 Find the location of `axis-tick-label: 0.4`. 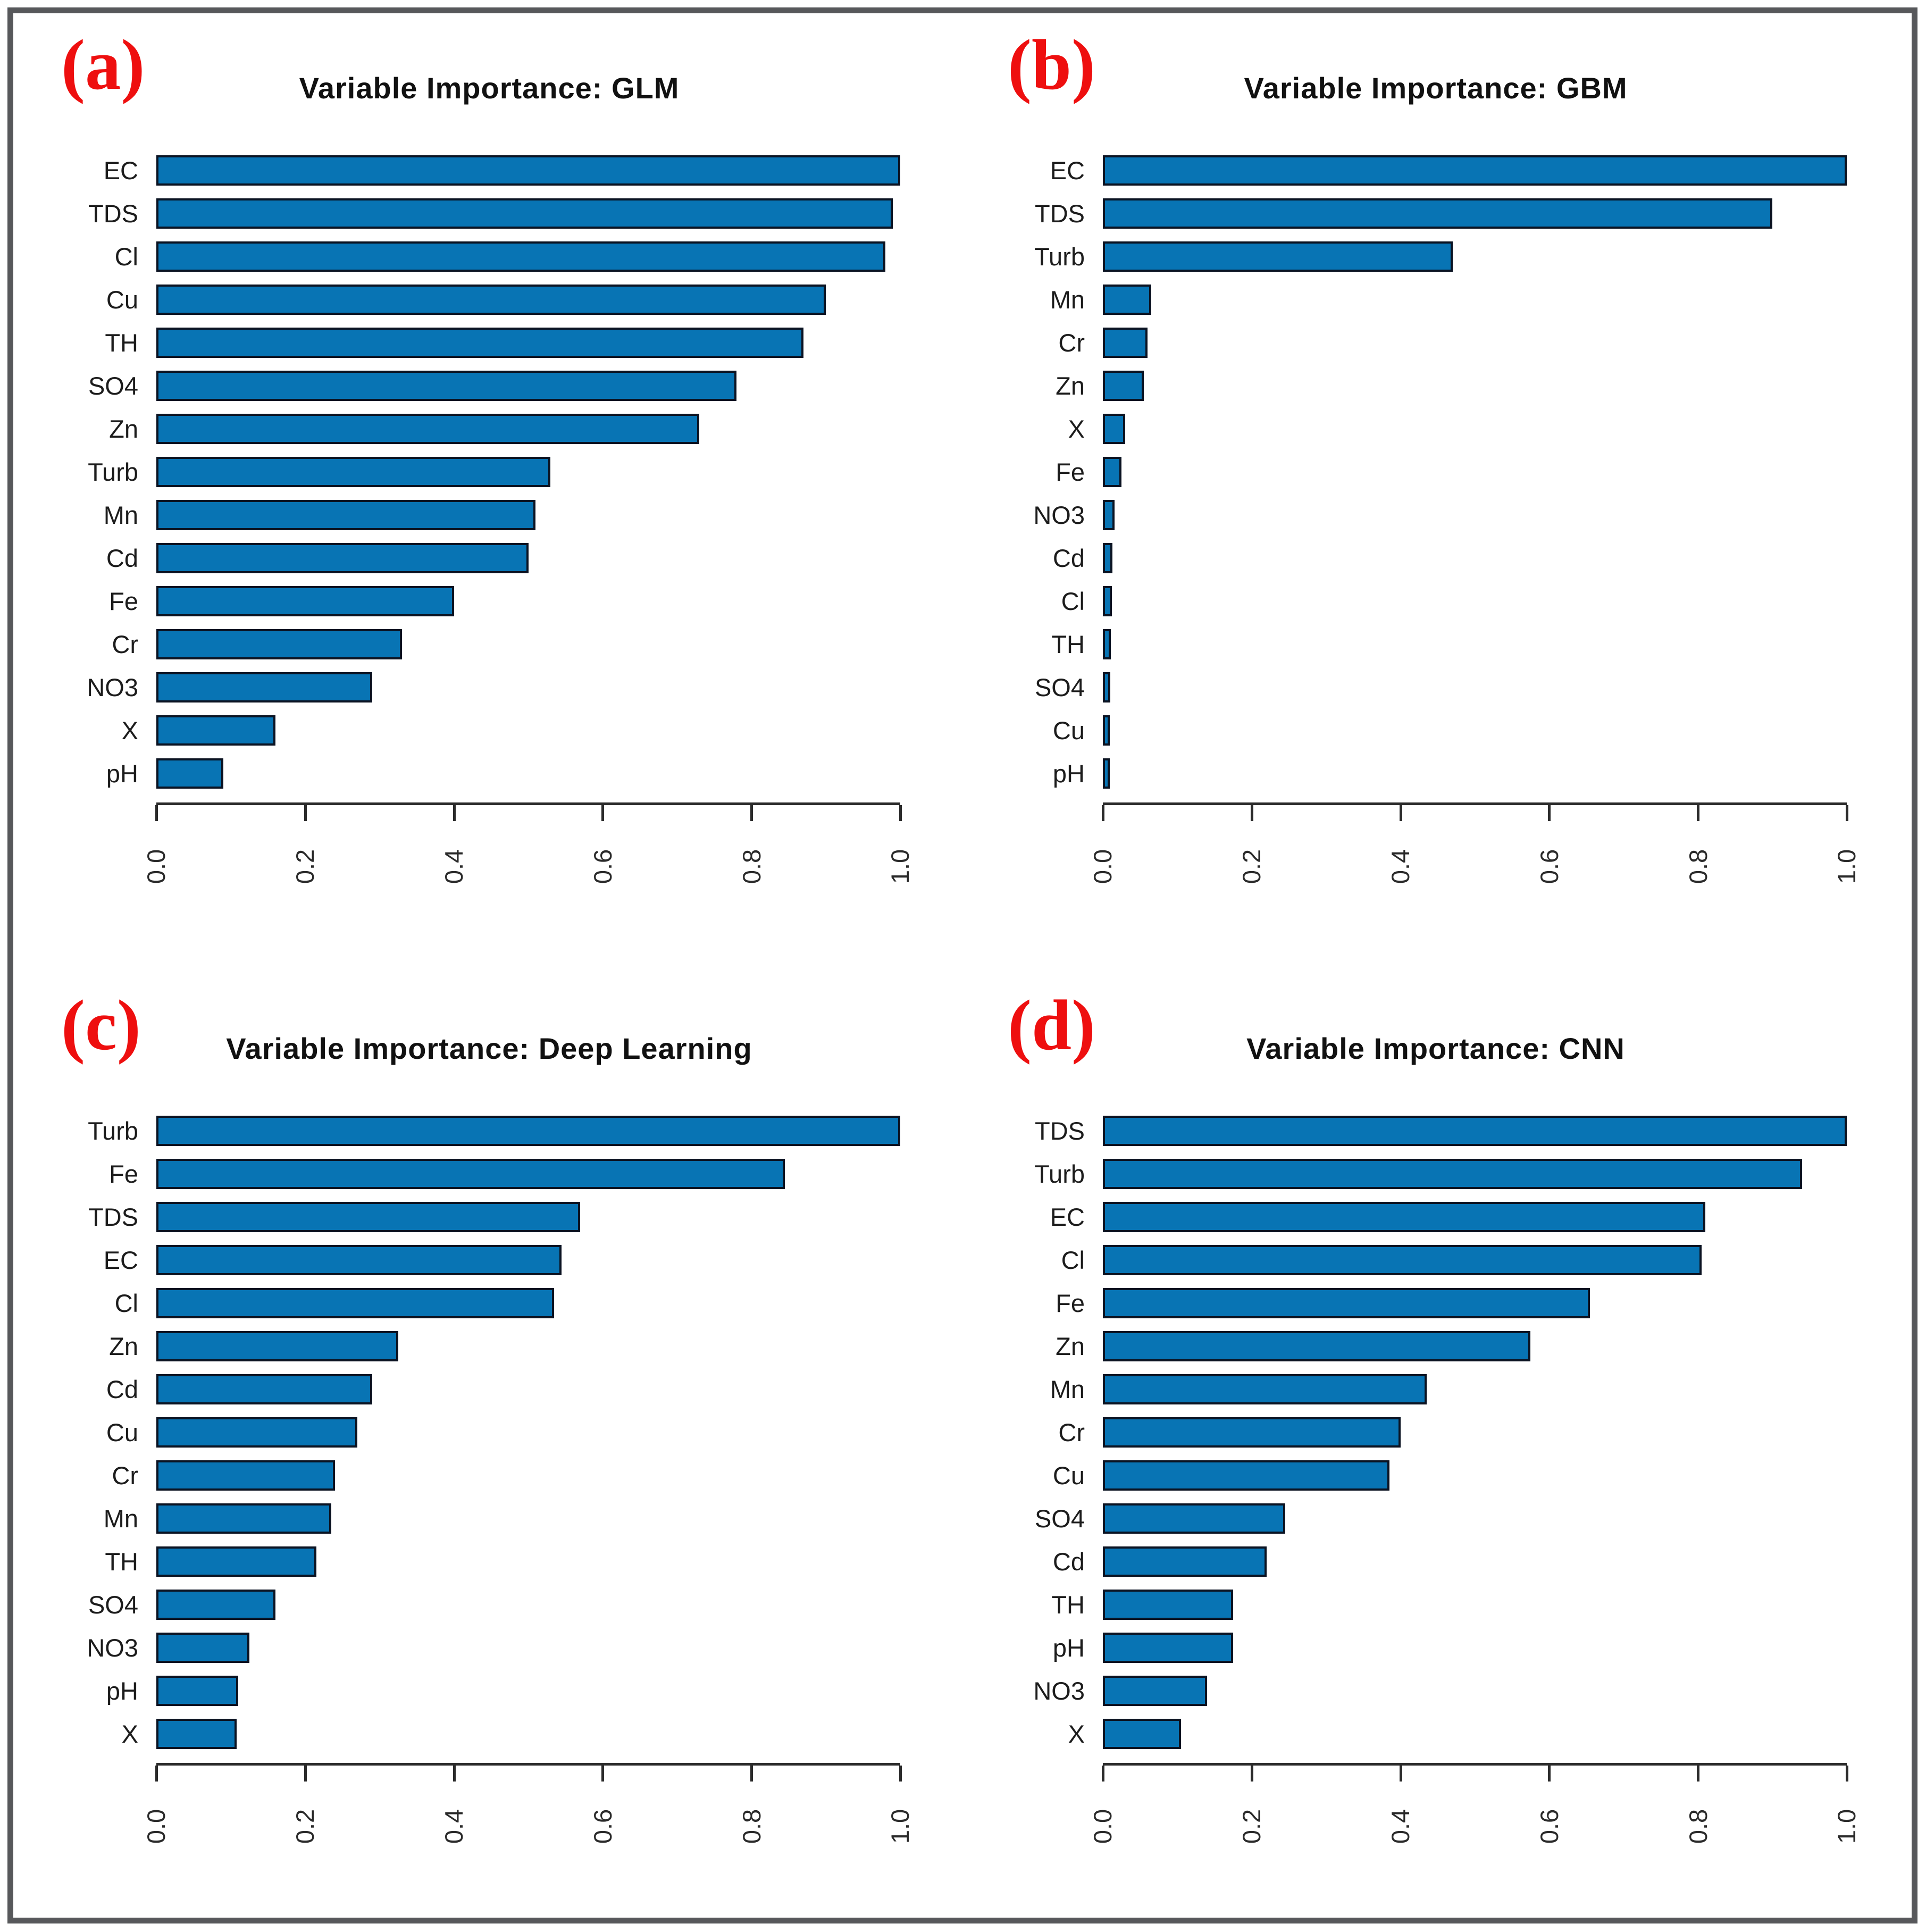

axis-tick-label: 0.4 is located at coordinates (1400, 1826).